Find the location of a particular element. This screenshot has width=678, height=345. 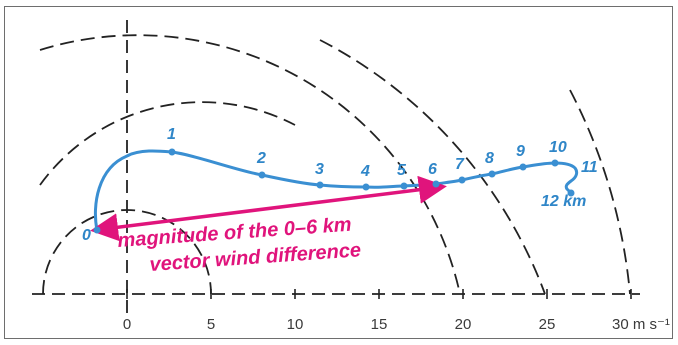

height-label: 6 is located at coordinates (432, 169).